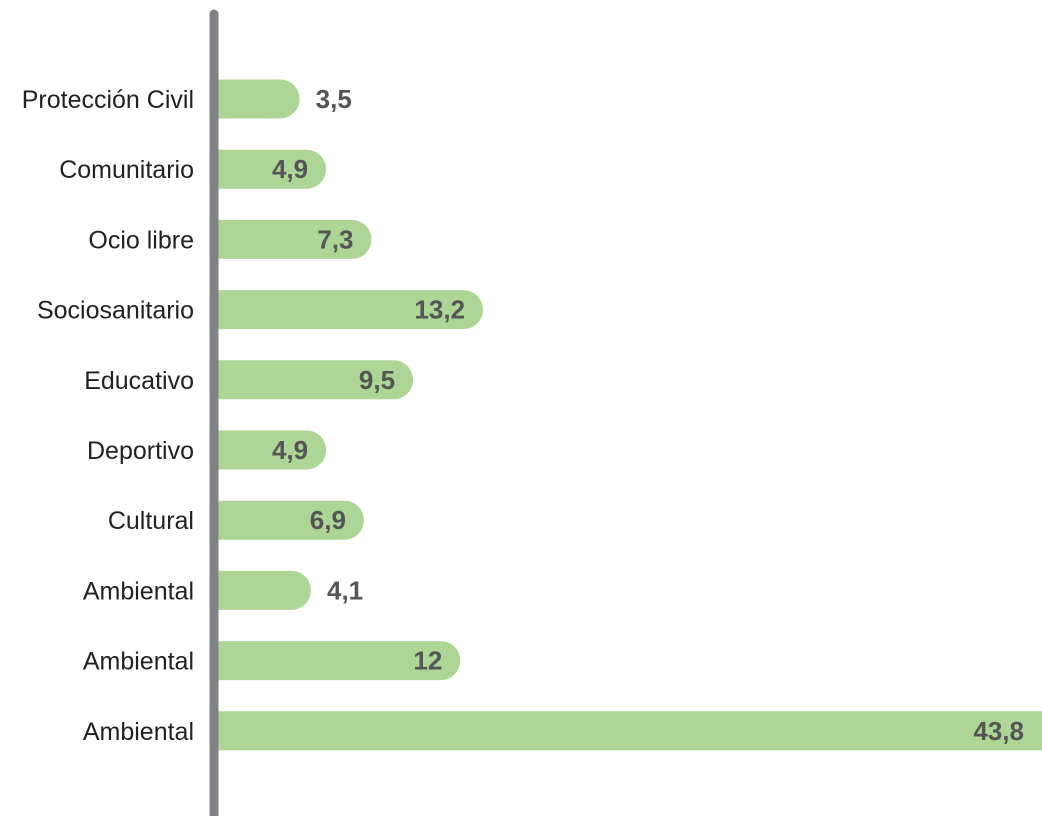  What do you see at coordinates (328, 520) in the screenshot?
I see `value-label-6: 6,9` at bounding box center [328, 520].